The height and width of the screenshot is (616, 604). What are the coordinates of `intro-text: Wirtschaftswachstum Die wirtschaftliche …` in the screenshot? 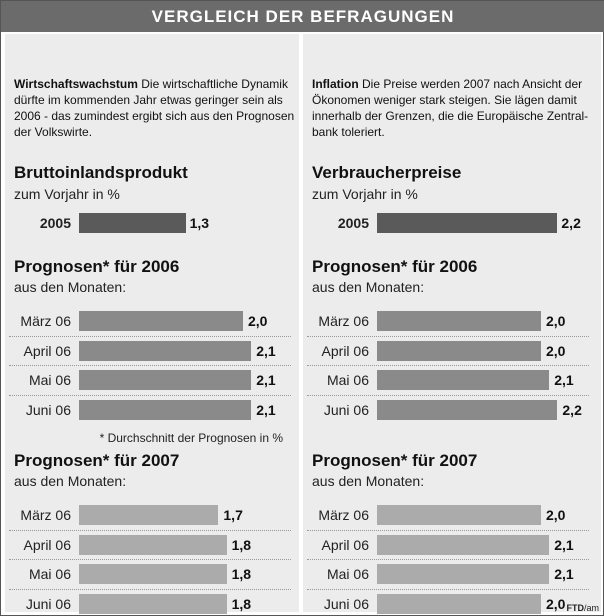 It's located at (155, 108).